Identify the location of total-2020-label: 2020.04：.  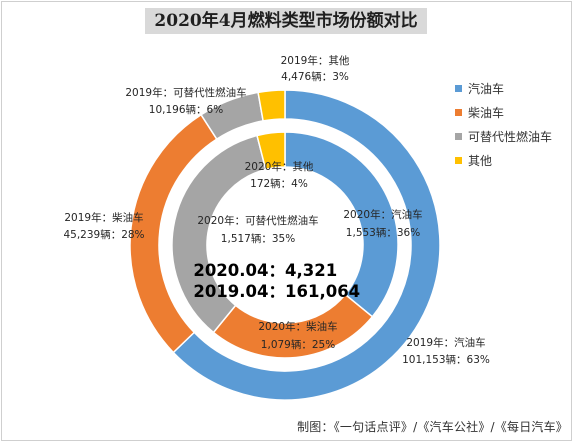
(239, 270).